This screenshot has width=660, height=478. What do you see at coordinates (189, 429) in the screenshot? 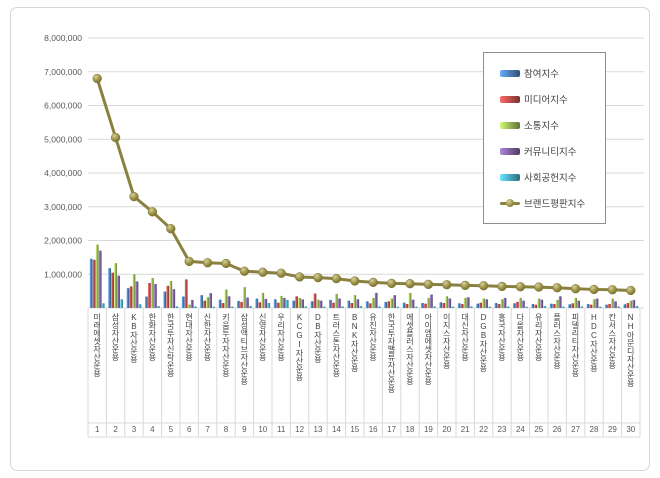
I see `rank-label: 6` at bounding box center [189, 429].